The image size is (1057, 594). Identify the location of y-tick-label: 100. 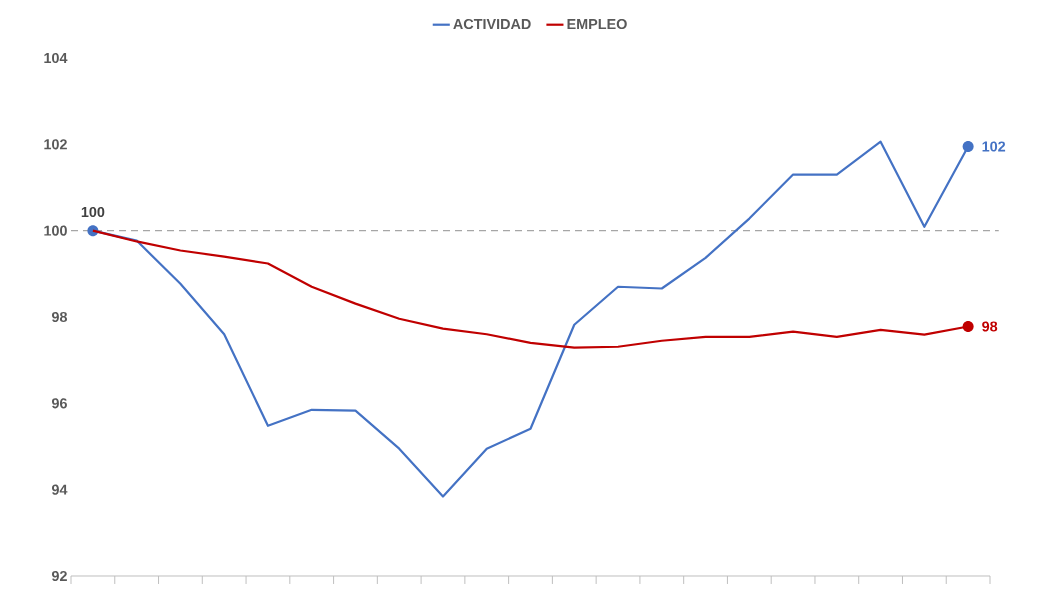
(55, 230).